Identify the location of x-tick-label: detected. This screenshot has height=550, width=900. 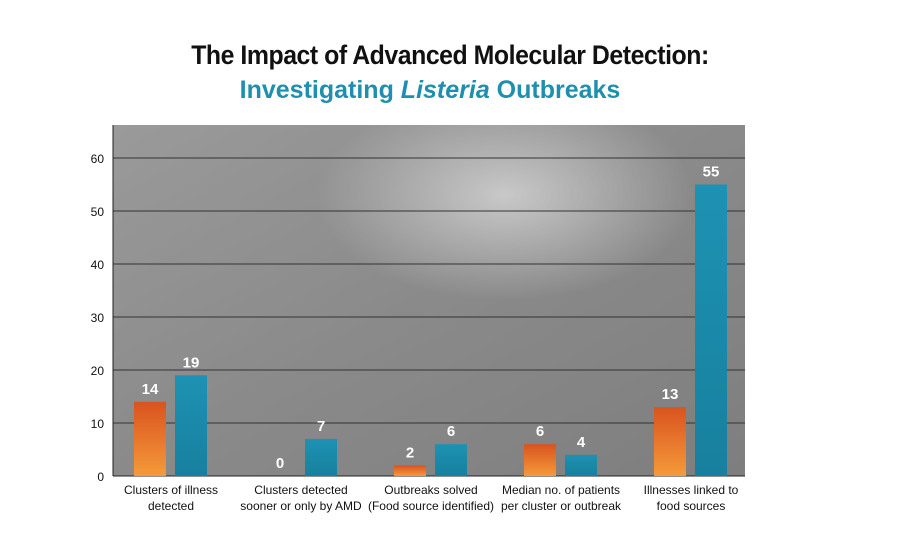
(171, 506).